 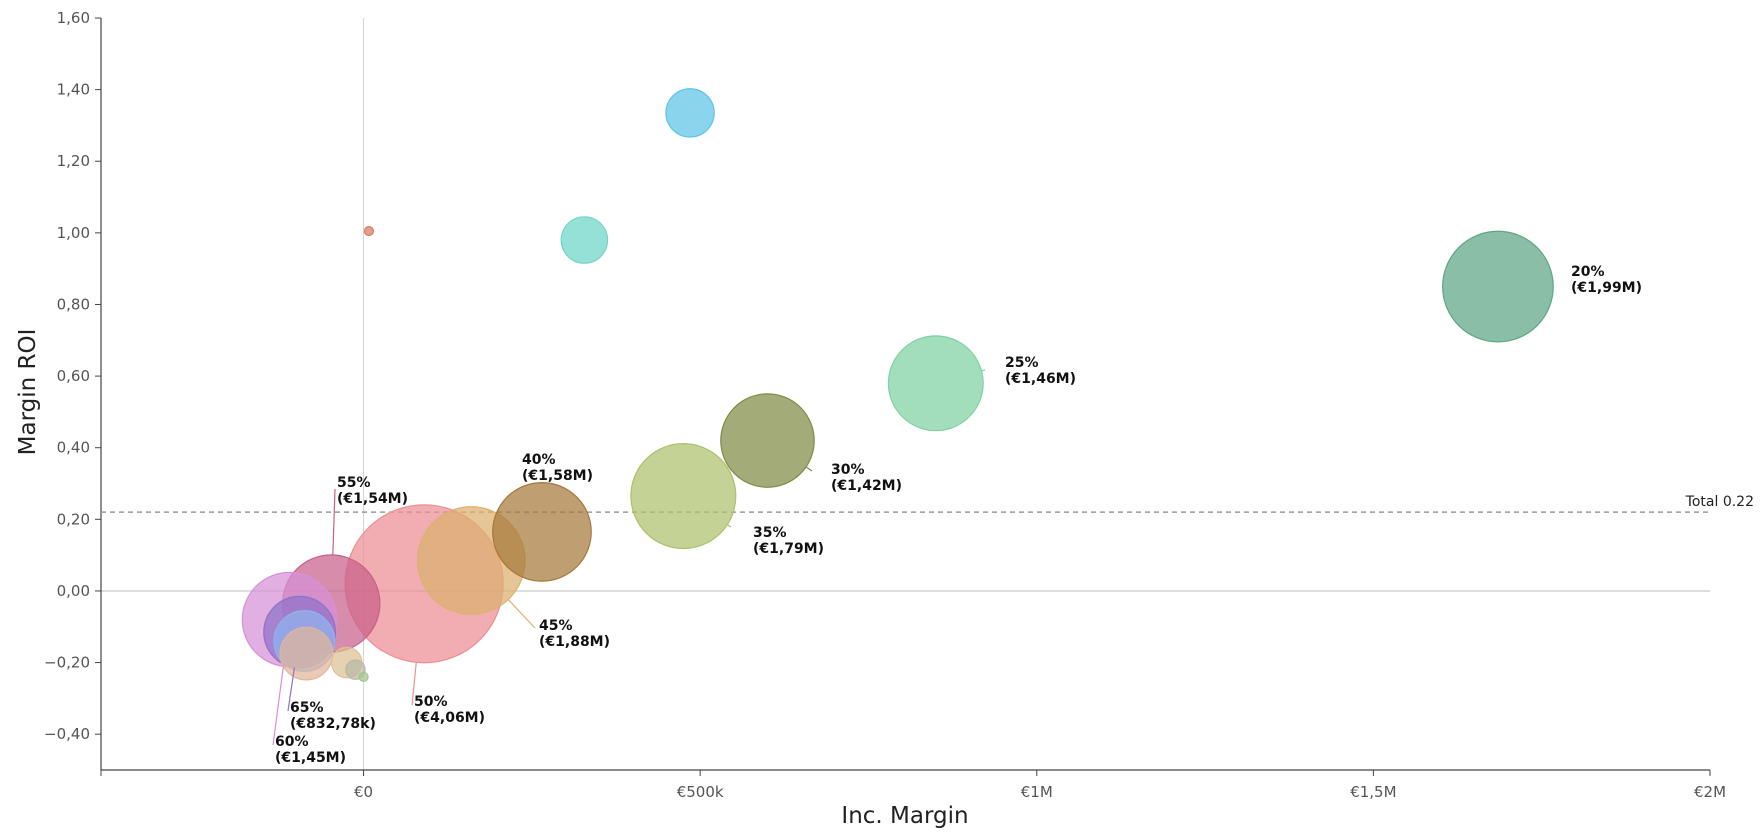 What do you see at coordinates (73, 304) in the screenshot?
I see `y-tick-label: 0,80` at bounding box center [73, 304].